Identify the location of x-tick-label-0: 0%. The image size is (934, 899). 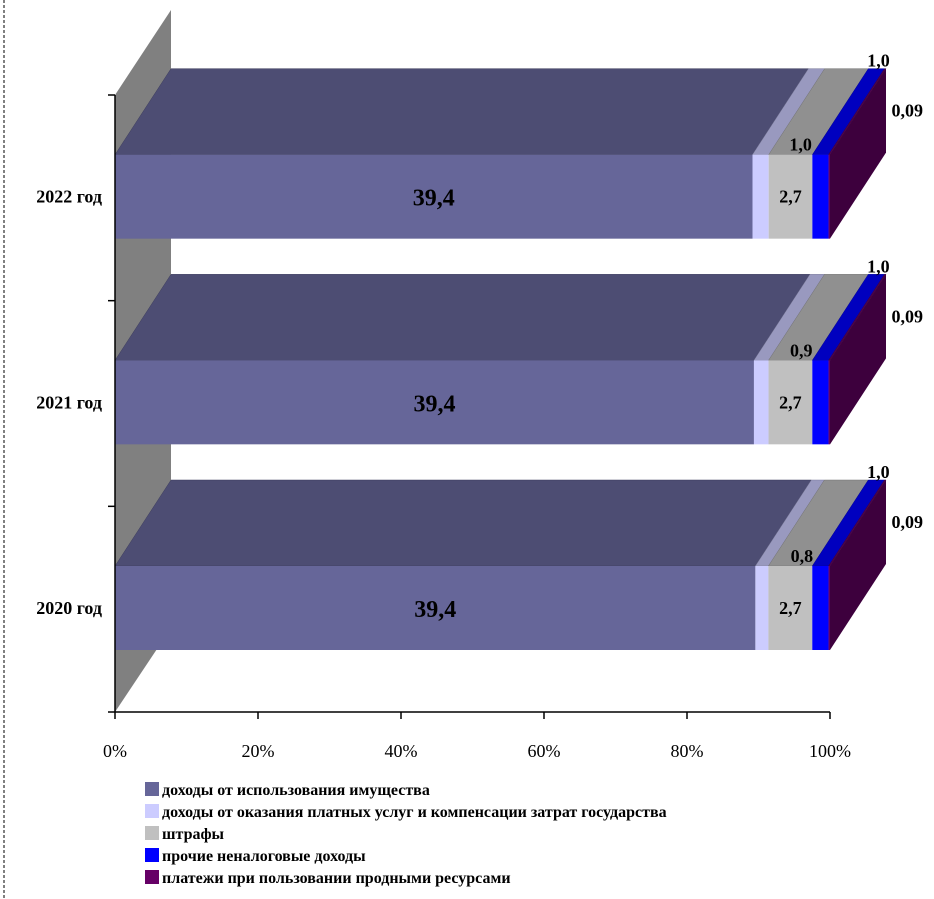
(115, 751).